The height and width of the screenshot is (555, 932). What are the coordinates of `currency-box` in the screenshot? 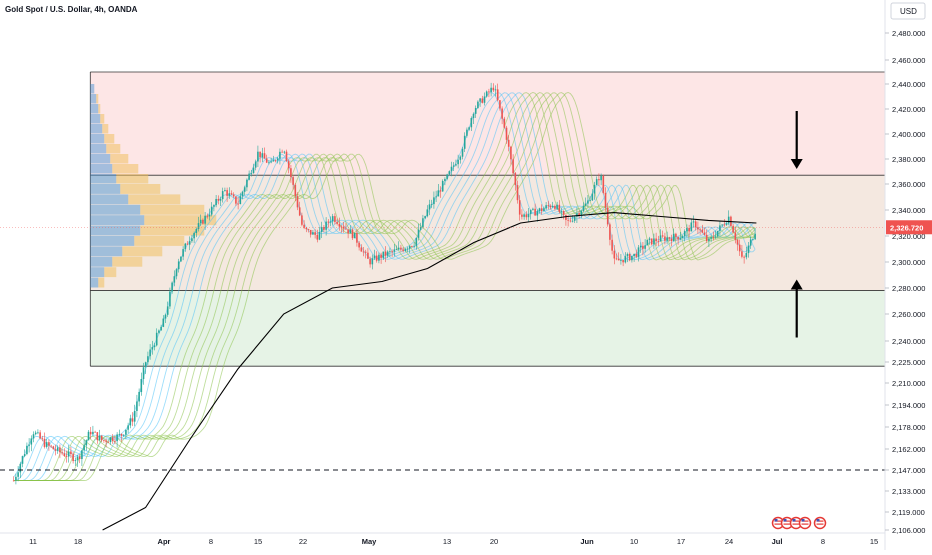 It's located at (908, 11).